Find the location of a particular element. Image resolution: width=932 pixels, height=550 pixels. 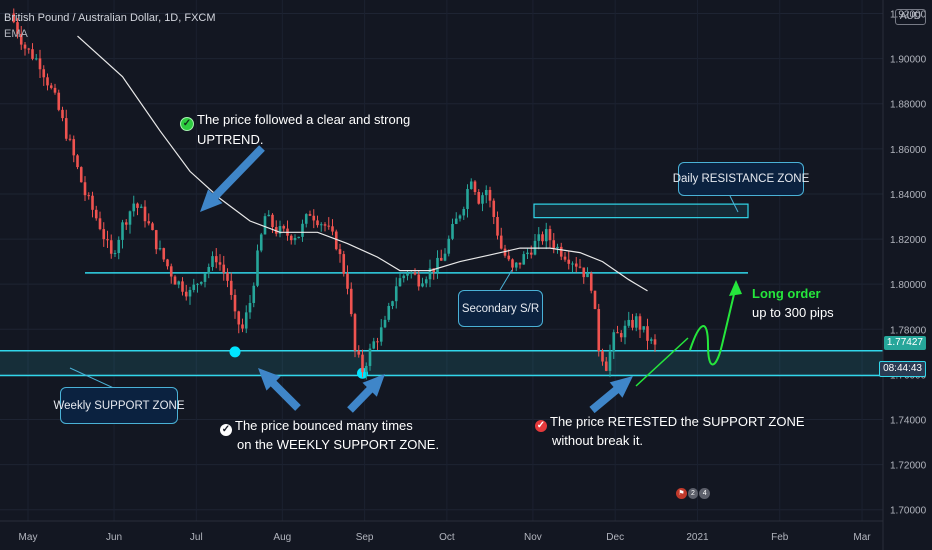

retest-arrow is located at coordinates (611, 395).